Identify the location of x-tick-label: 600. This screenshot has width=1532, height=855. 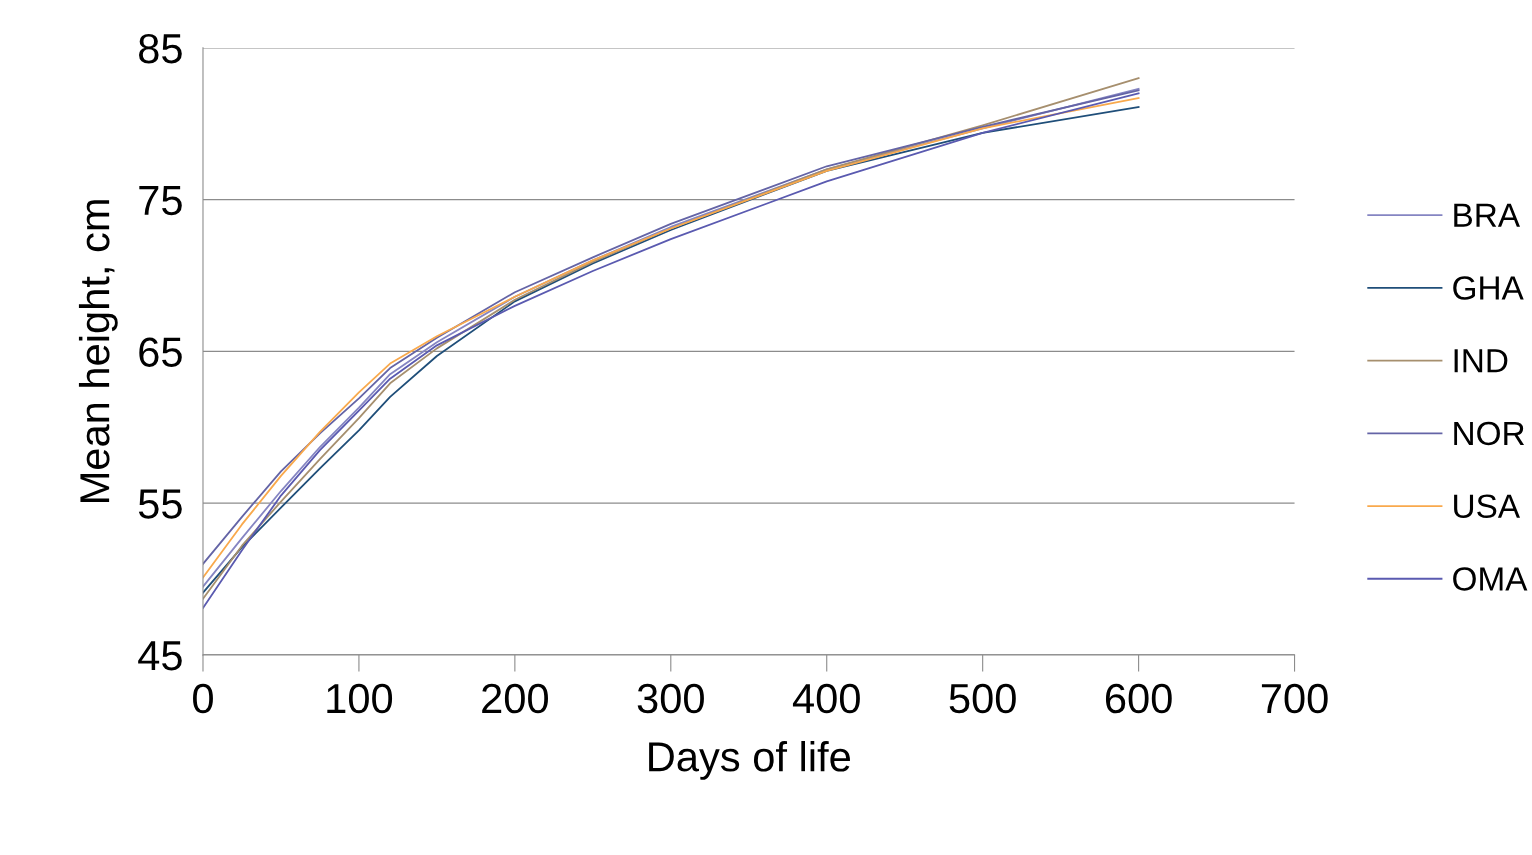
(1138, 698).